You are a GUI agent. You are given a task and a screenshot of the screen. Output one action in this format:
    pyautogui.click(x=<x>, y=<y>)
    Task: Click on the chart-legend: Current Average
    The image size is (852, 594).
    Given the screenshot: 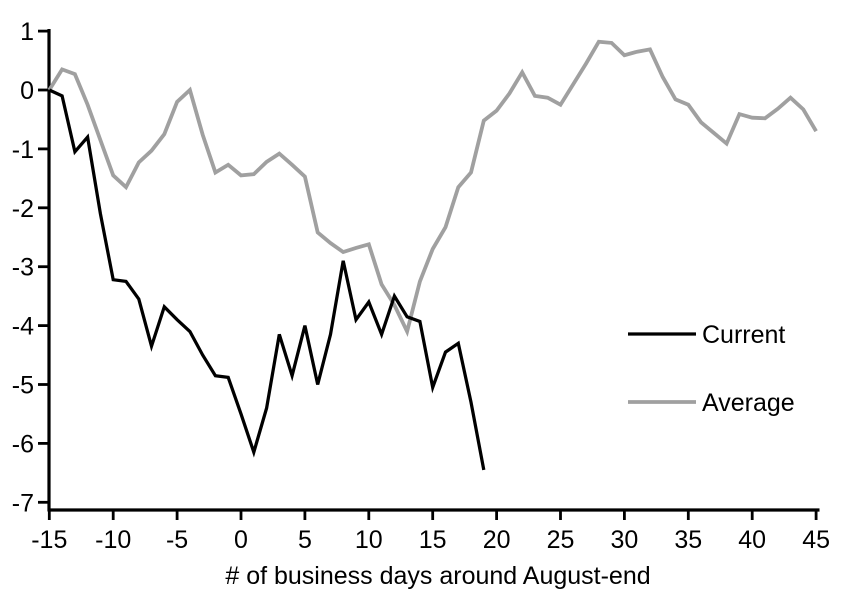 What is the action you would take?
    pyautogui.click(x=711, y=369)
    